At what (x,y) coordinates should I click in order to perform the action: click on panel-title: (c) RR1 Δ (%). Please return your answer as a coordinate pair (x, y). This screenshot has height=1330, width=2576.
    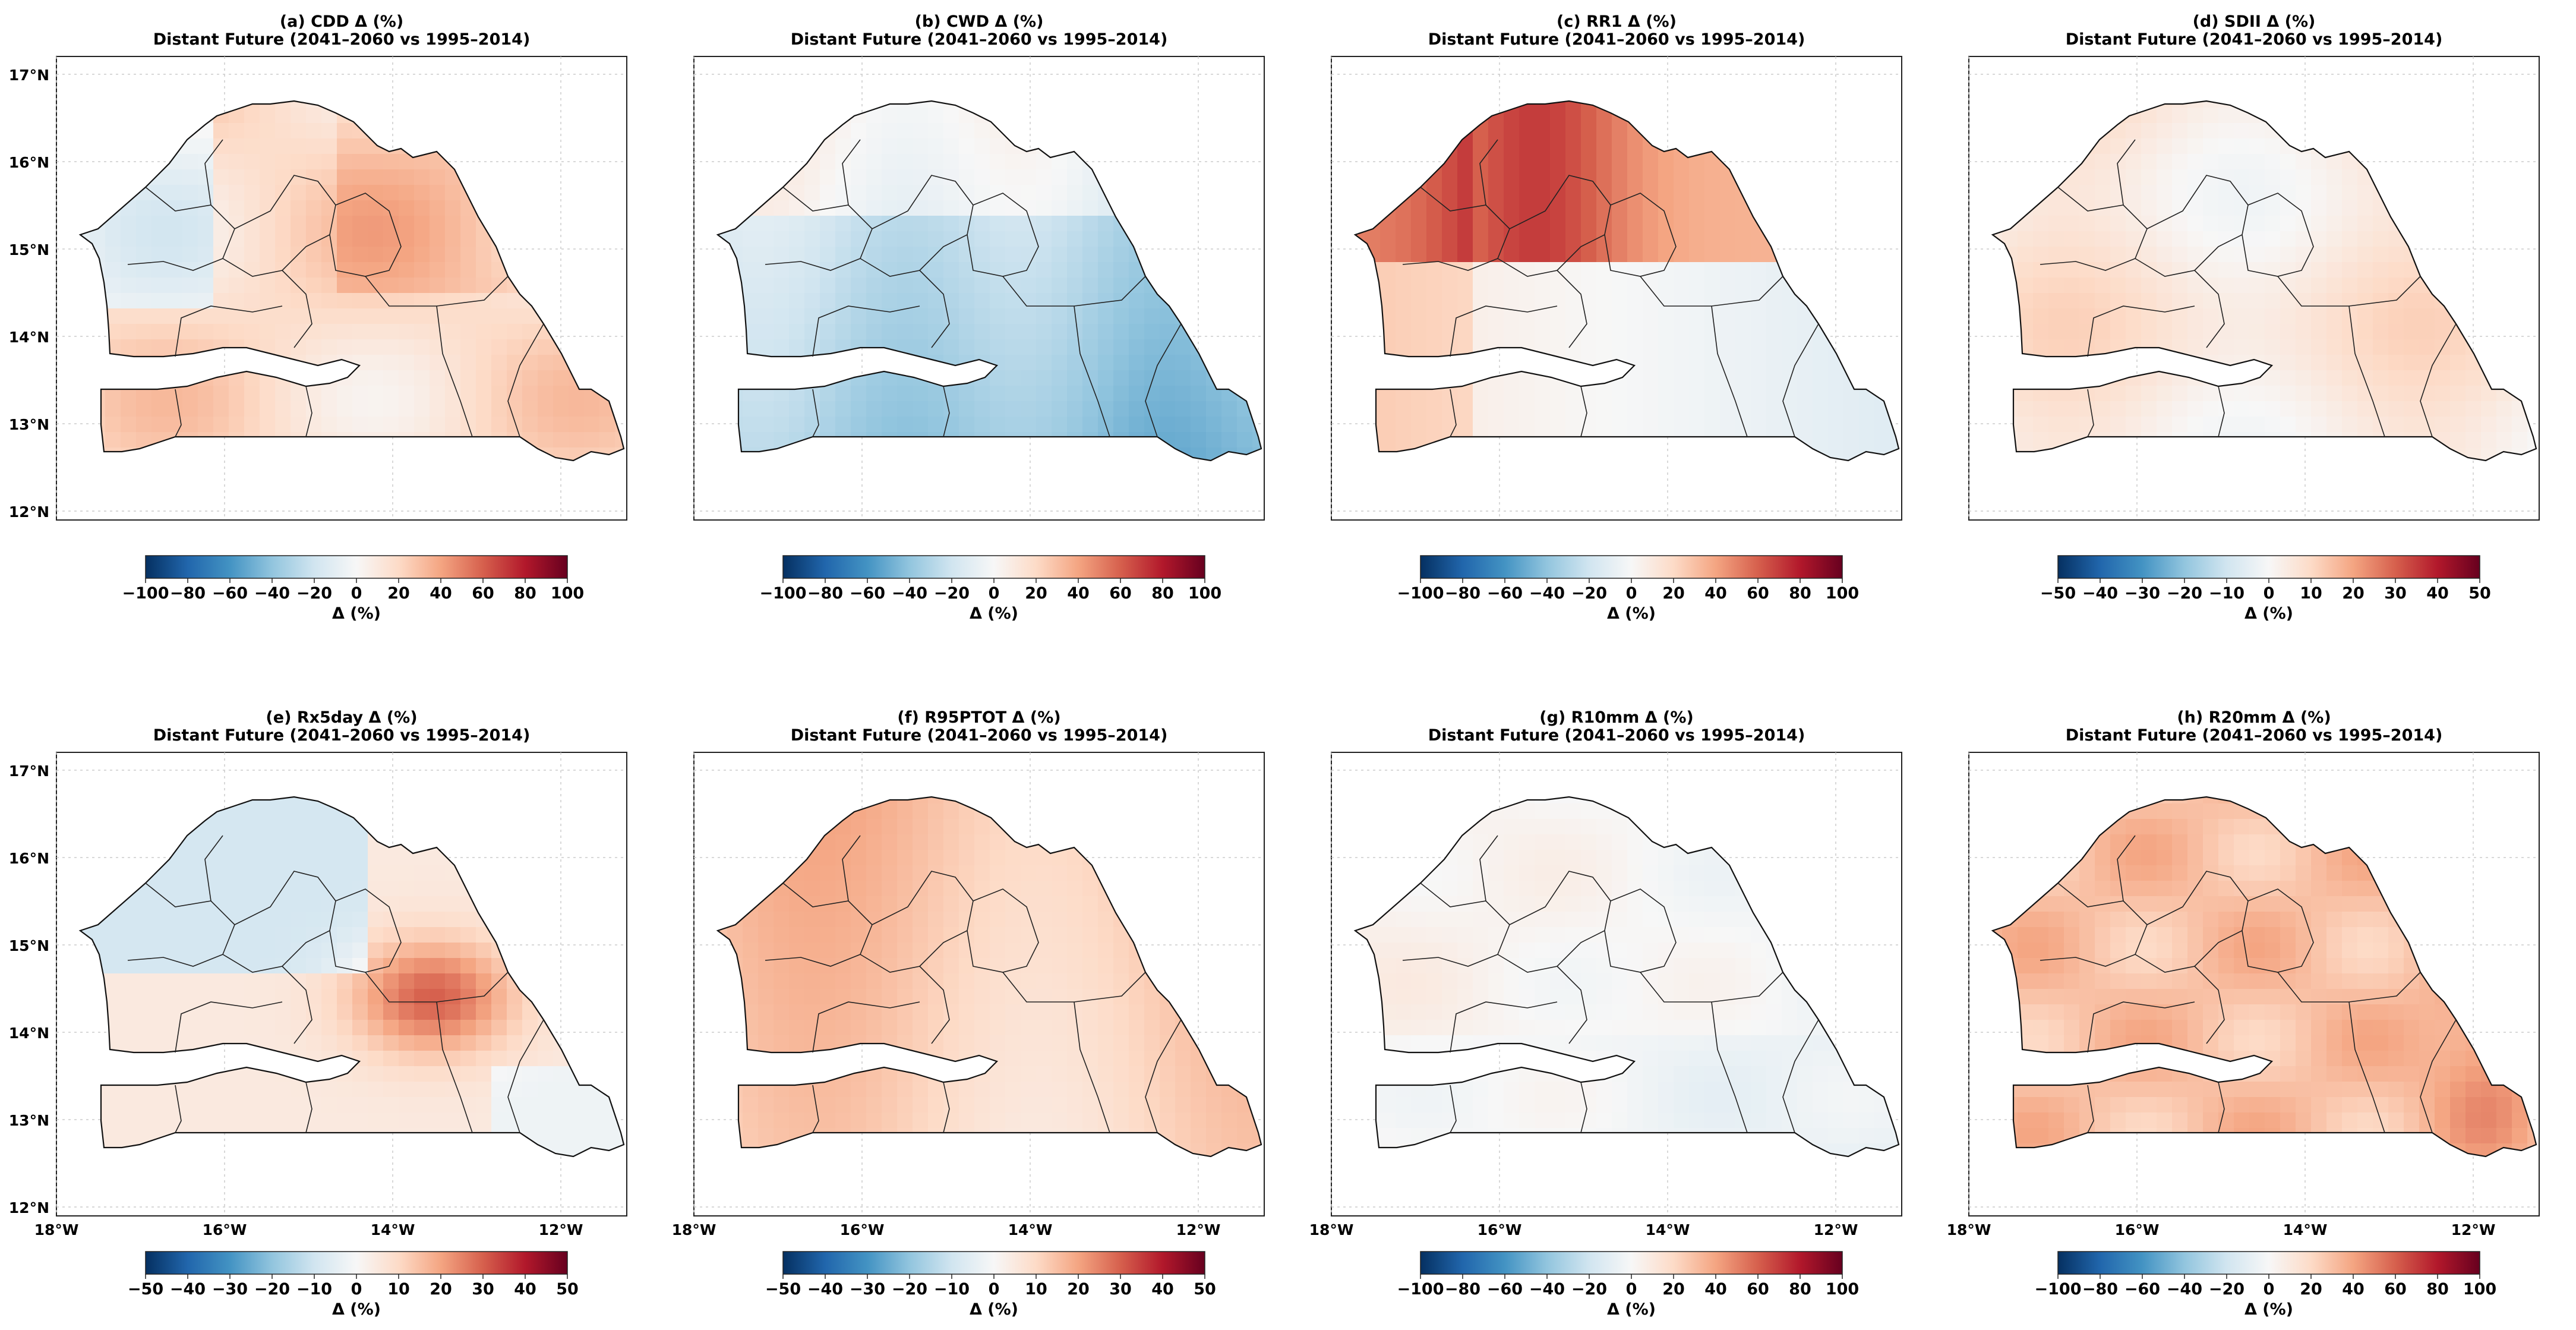
    Looking at the image, I should click on (1617, 21).